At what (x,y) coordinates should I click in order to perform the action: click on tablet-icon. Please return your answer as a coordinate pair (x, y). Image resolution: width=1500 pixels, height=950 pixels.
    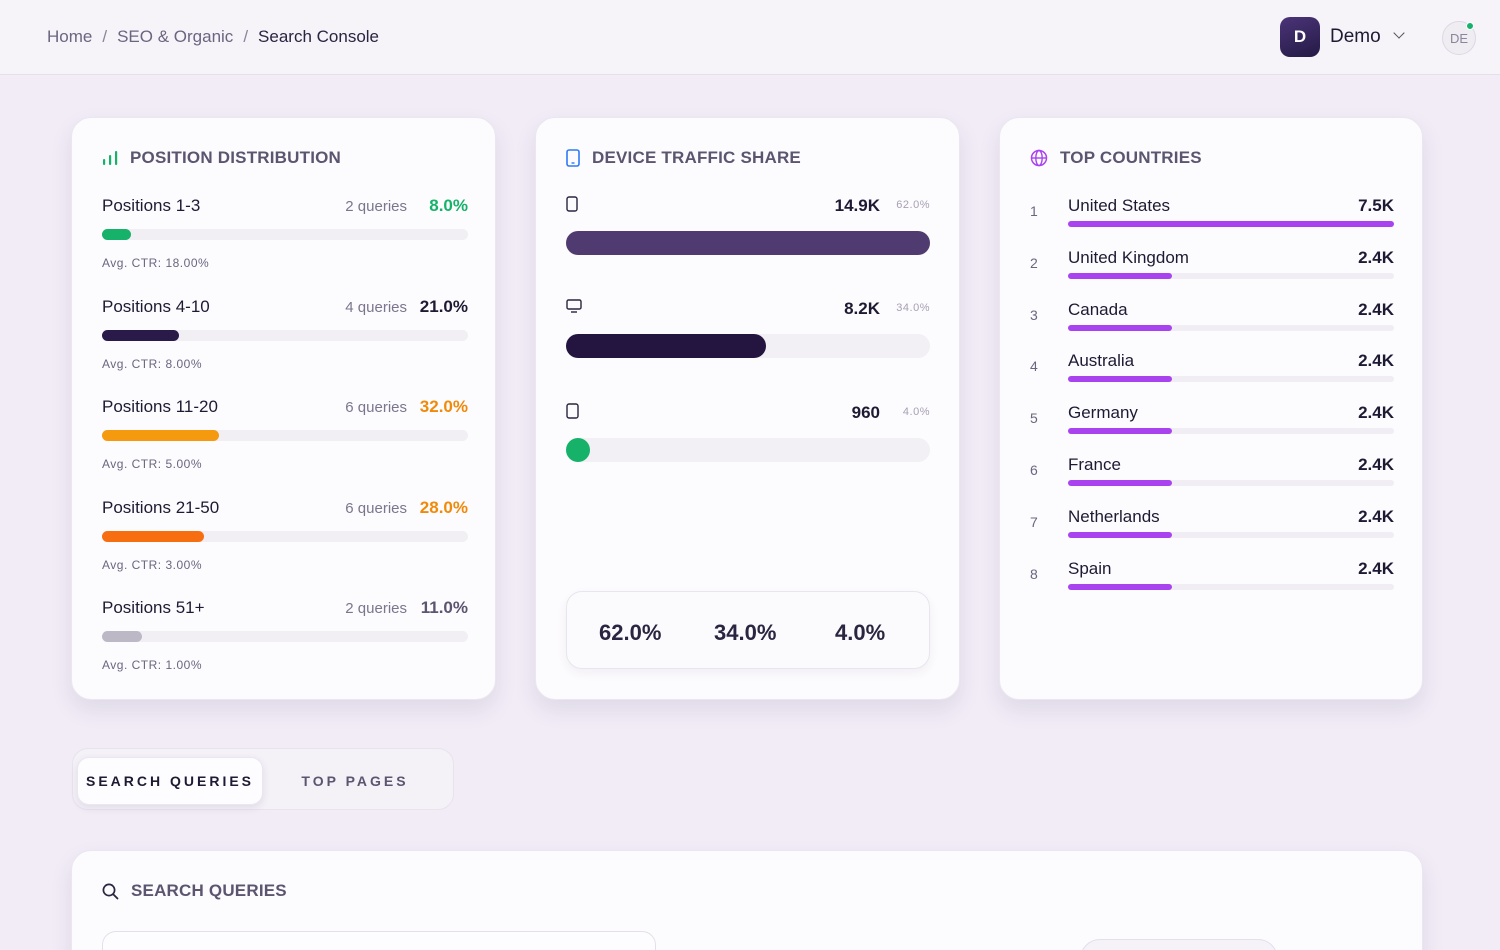
    Looking at the image, I should click on (572, 413).